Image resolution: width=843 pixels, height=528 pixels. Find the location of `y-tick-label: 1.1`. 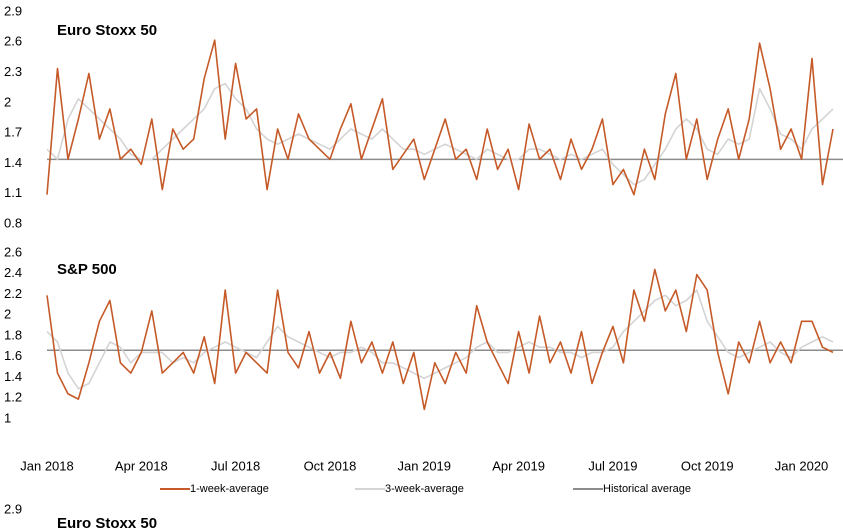

y-tick-label: 1.1 is located at coordinates (13, 192).